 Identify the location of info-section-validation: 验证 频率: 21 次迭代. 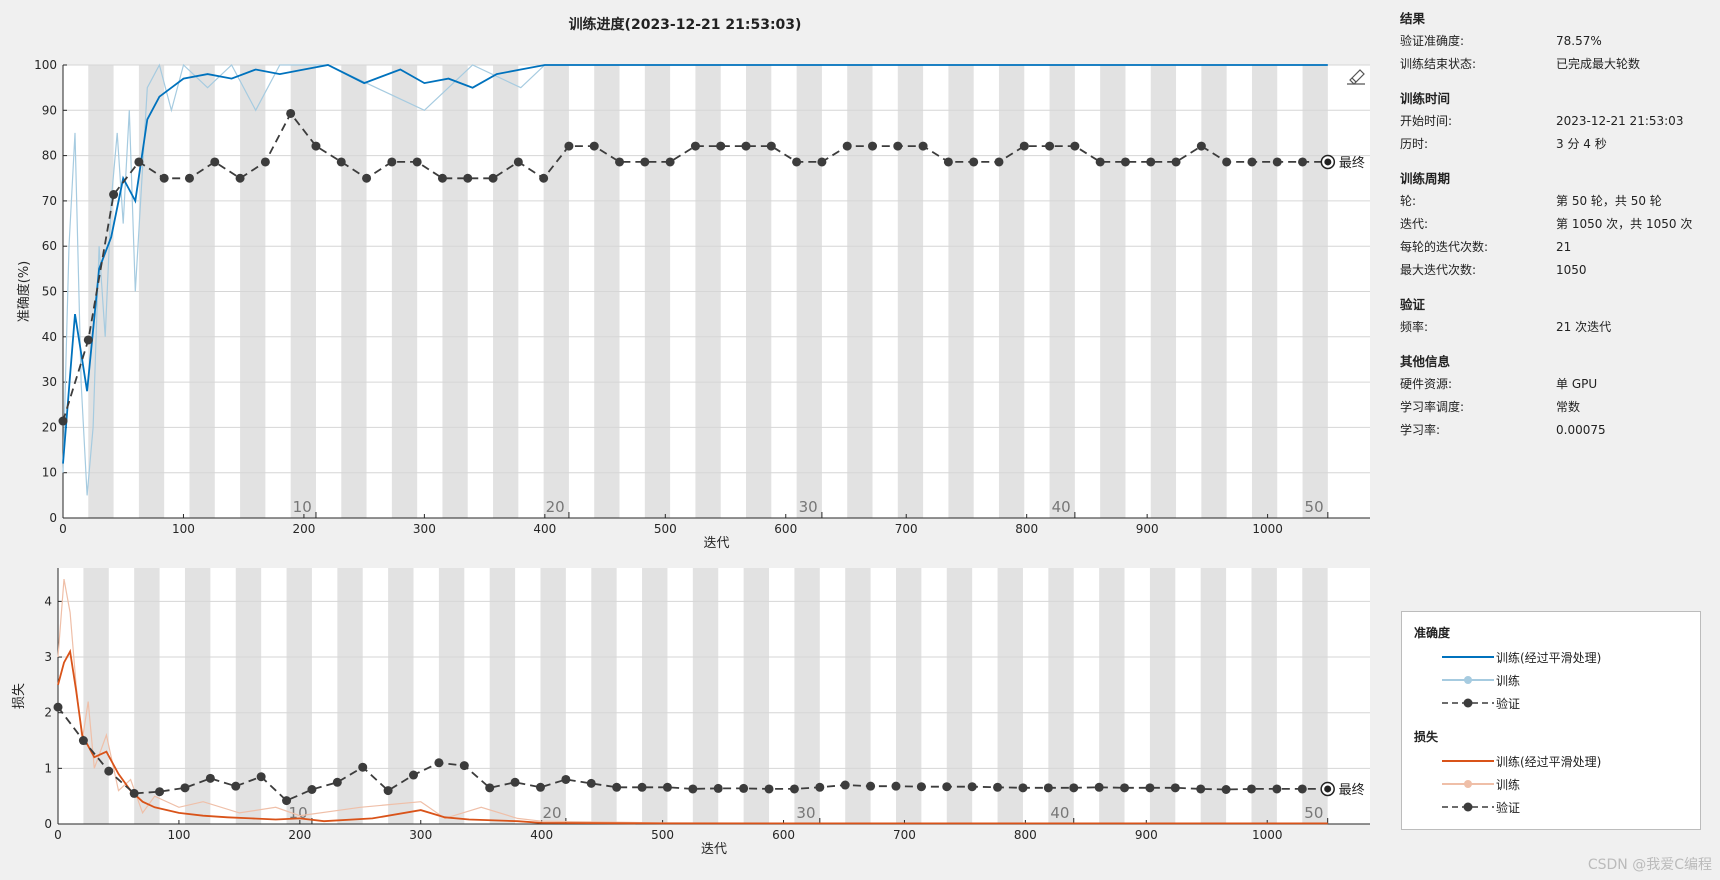
(1560, 316).